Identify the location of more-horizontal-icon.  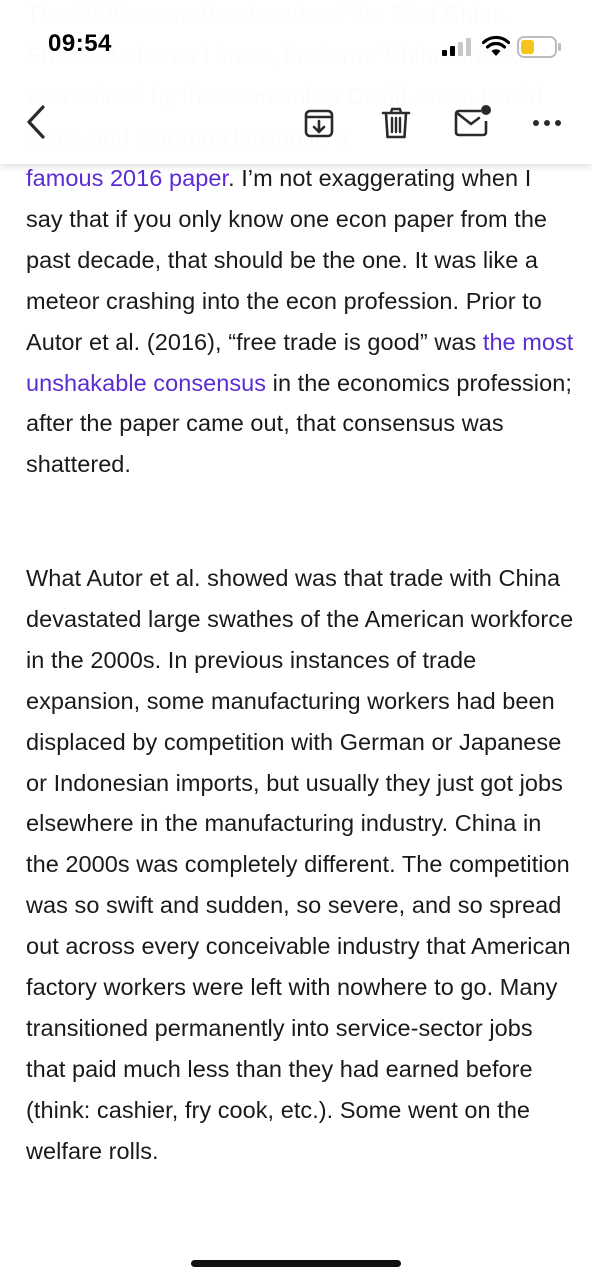
(547, 123).